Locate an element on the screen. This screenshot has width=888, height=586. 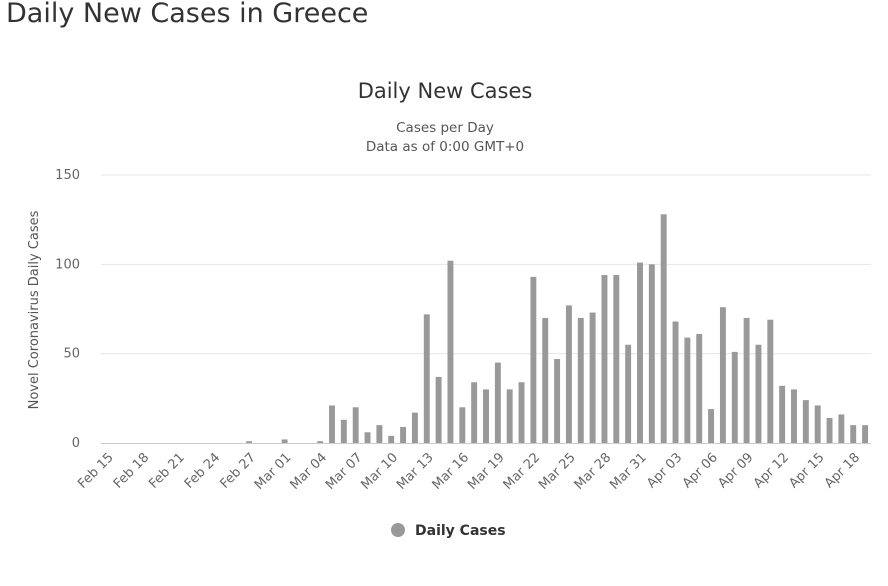
x-tick-label: Apr 15 is located at coordinates (806, 470).